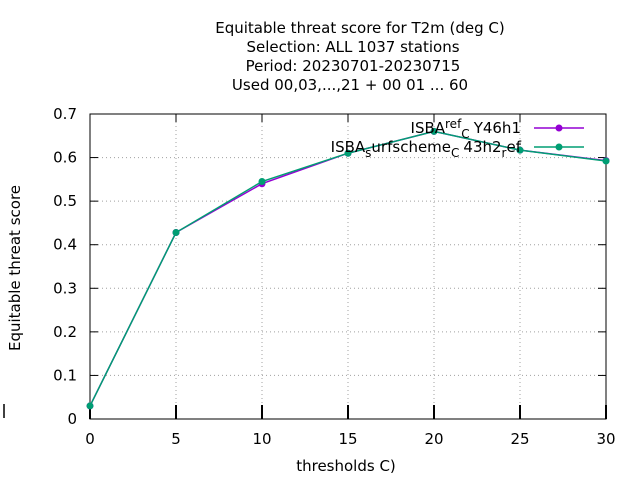 The width and height of the screenshot is (640, 480). What do you see at coordinates (346, 466) in the screenshot?
I see `x-axis-label: thresholds C)` at bounding box center [346, 466].